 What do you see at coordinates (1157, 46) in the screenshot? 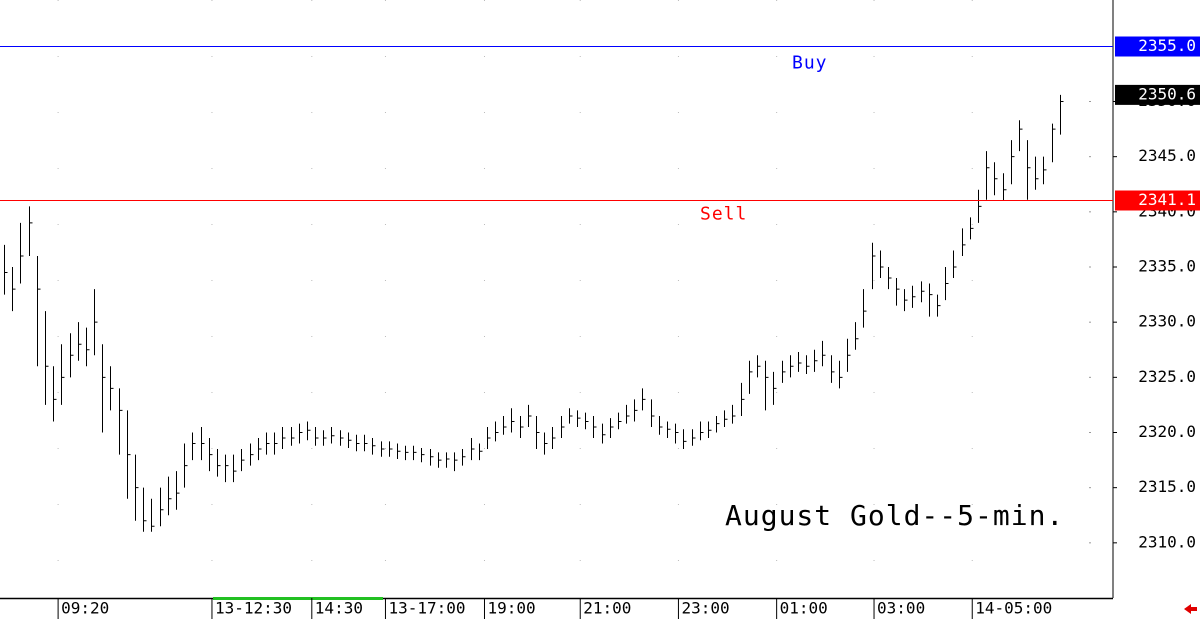
I see `level-box` at bounding box center [1157, 46].